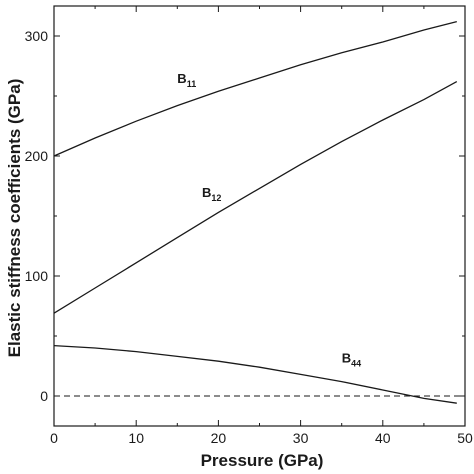  I want to click on series-label-subscript: 12, so click(216, 198).